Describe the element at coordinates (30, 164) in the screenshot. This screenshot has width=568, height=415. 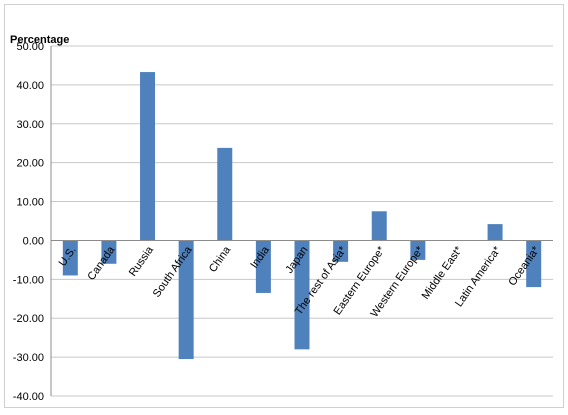
I see `y-tick-label: 20.00` at that location.